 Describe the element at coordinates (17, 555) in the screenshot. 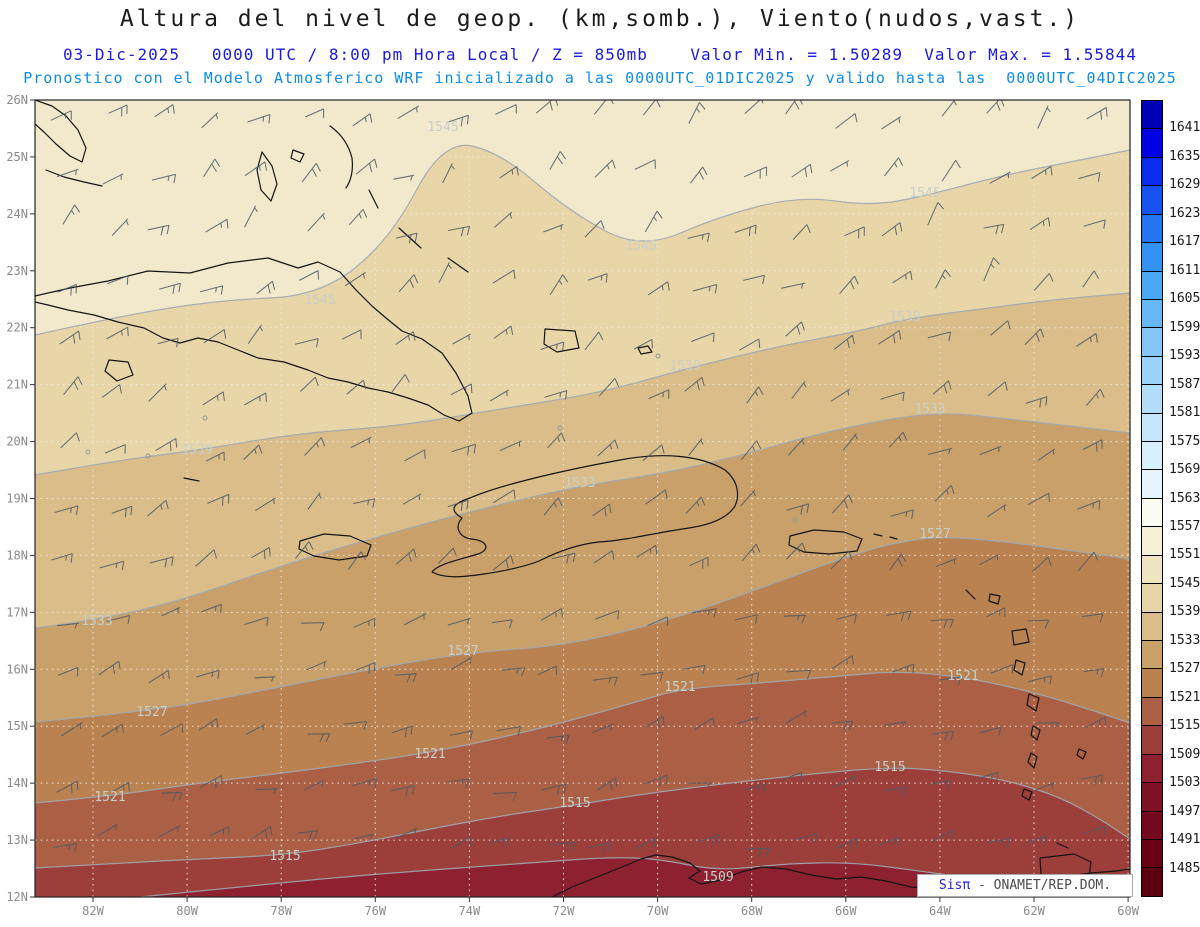

I see `lat-label: 18N` at that location.